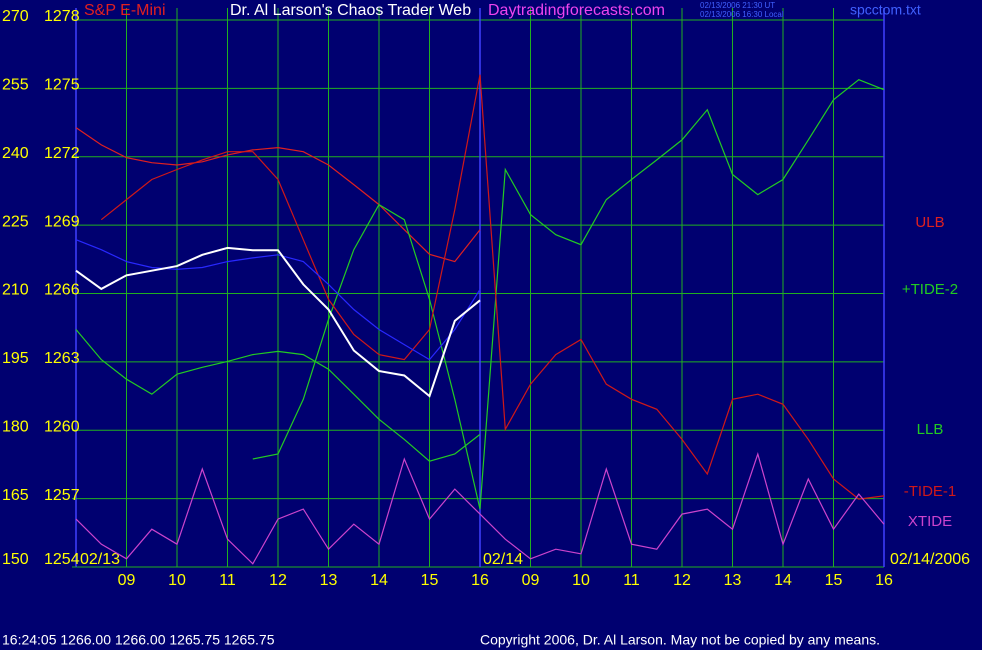  Describe the element at coordinates (15, 221) in the screenshot. I see `y-tick-label: 225` at that location.